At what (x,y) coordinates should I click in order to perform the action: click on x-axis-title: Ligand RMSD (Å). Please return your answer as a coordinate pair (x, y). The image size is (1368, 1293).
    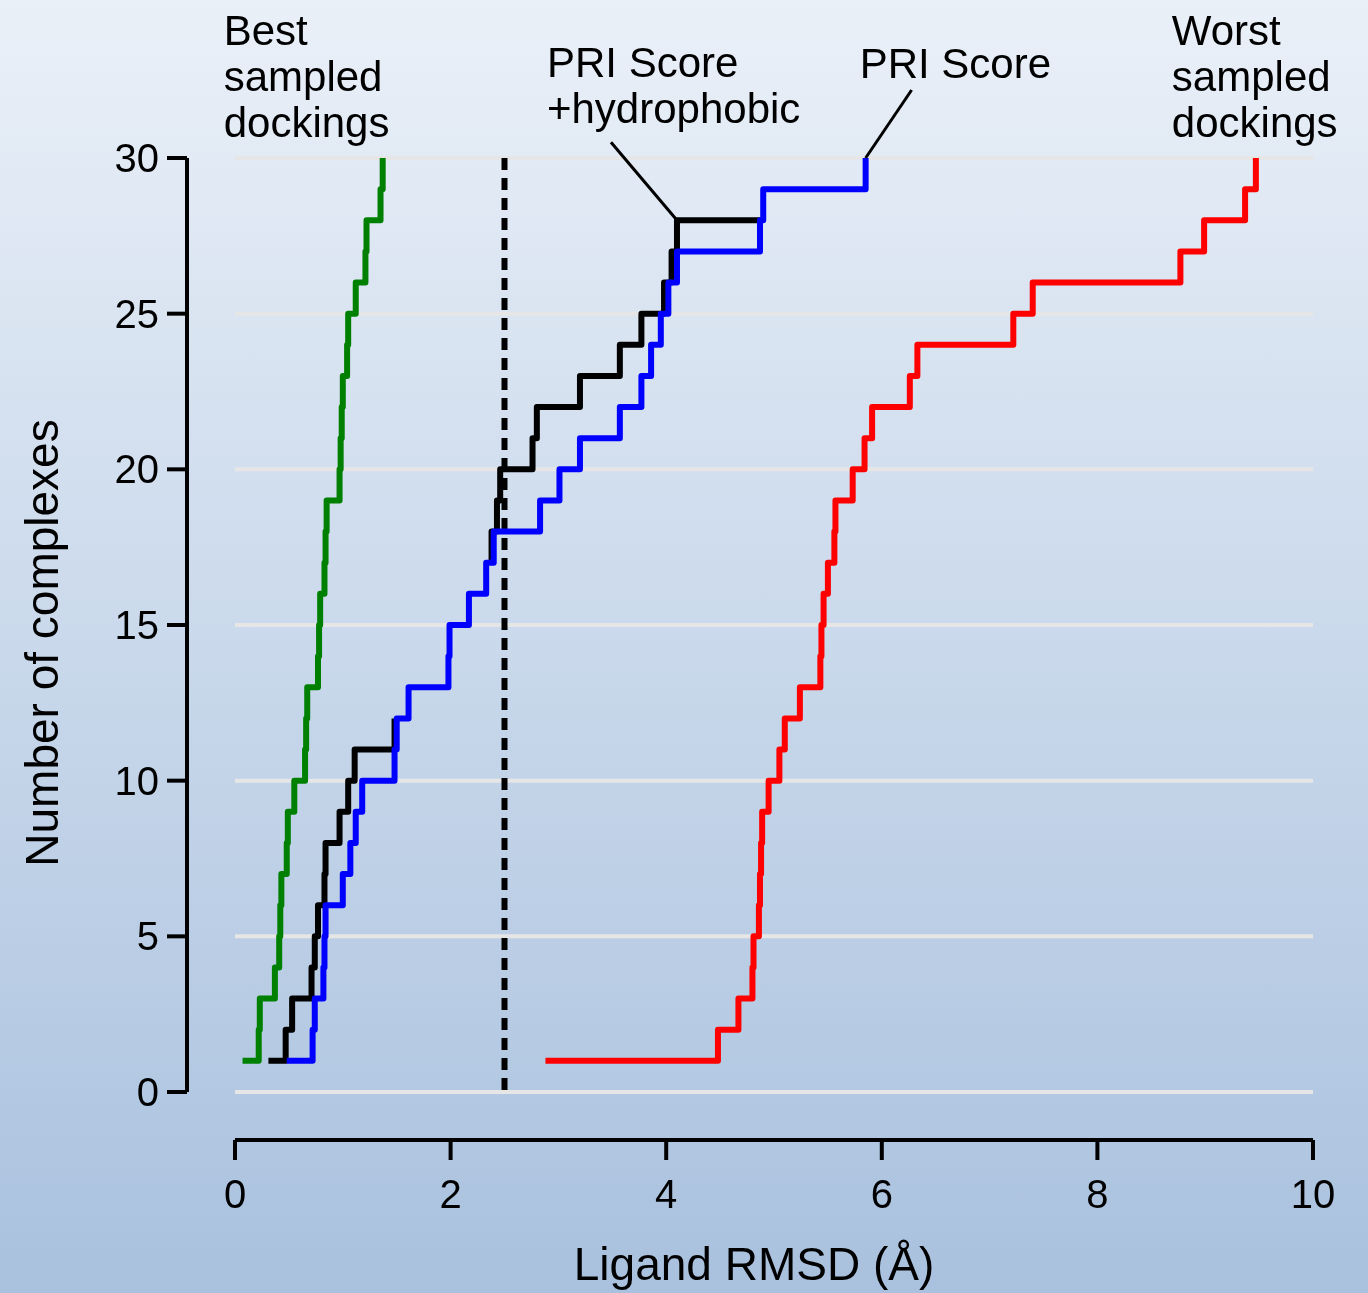
    Looking at the image, I should click on (754, 1264).